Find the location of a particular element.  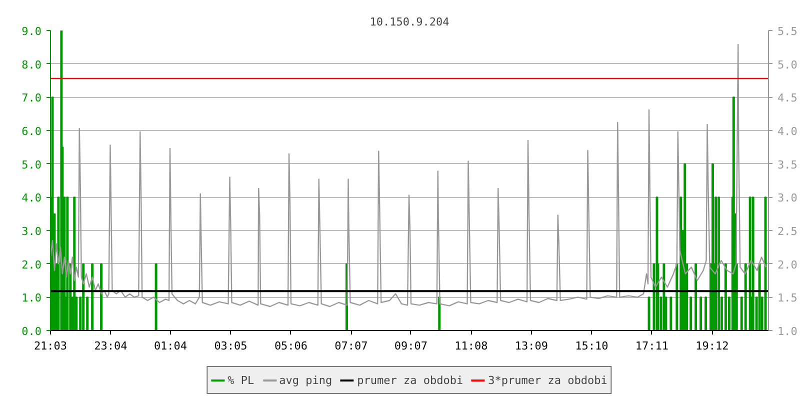

x-tick-label: 21:03 is located at coordinates (51, 346).